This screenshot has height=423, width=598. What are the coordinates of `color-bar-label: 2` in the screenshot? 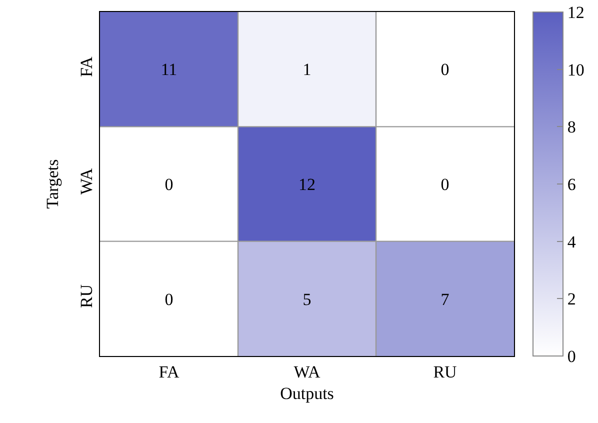 It's located at (571, 299).